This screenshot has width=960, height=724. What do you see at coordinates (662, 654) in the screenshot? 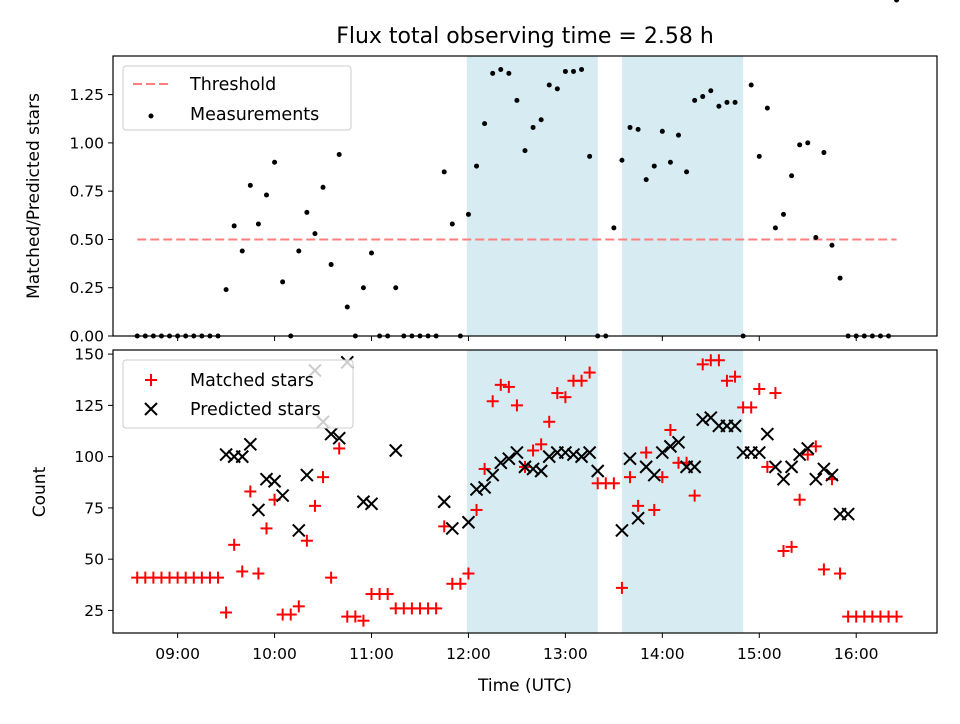
I see `bottom-x-tick-label: 14:00` at bounding box center [662, 654].